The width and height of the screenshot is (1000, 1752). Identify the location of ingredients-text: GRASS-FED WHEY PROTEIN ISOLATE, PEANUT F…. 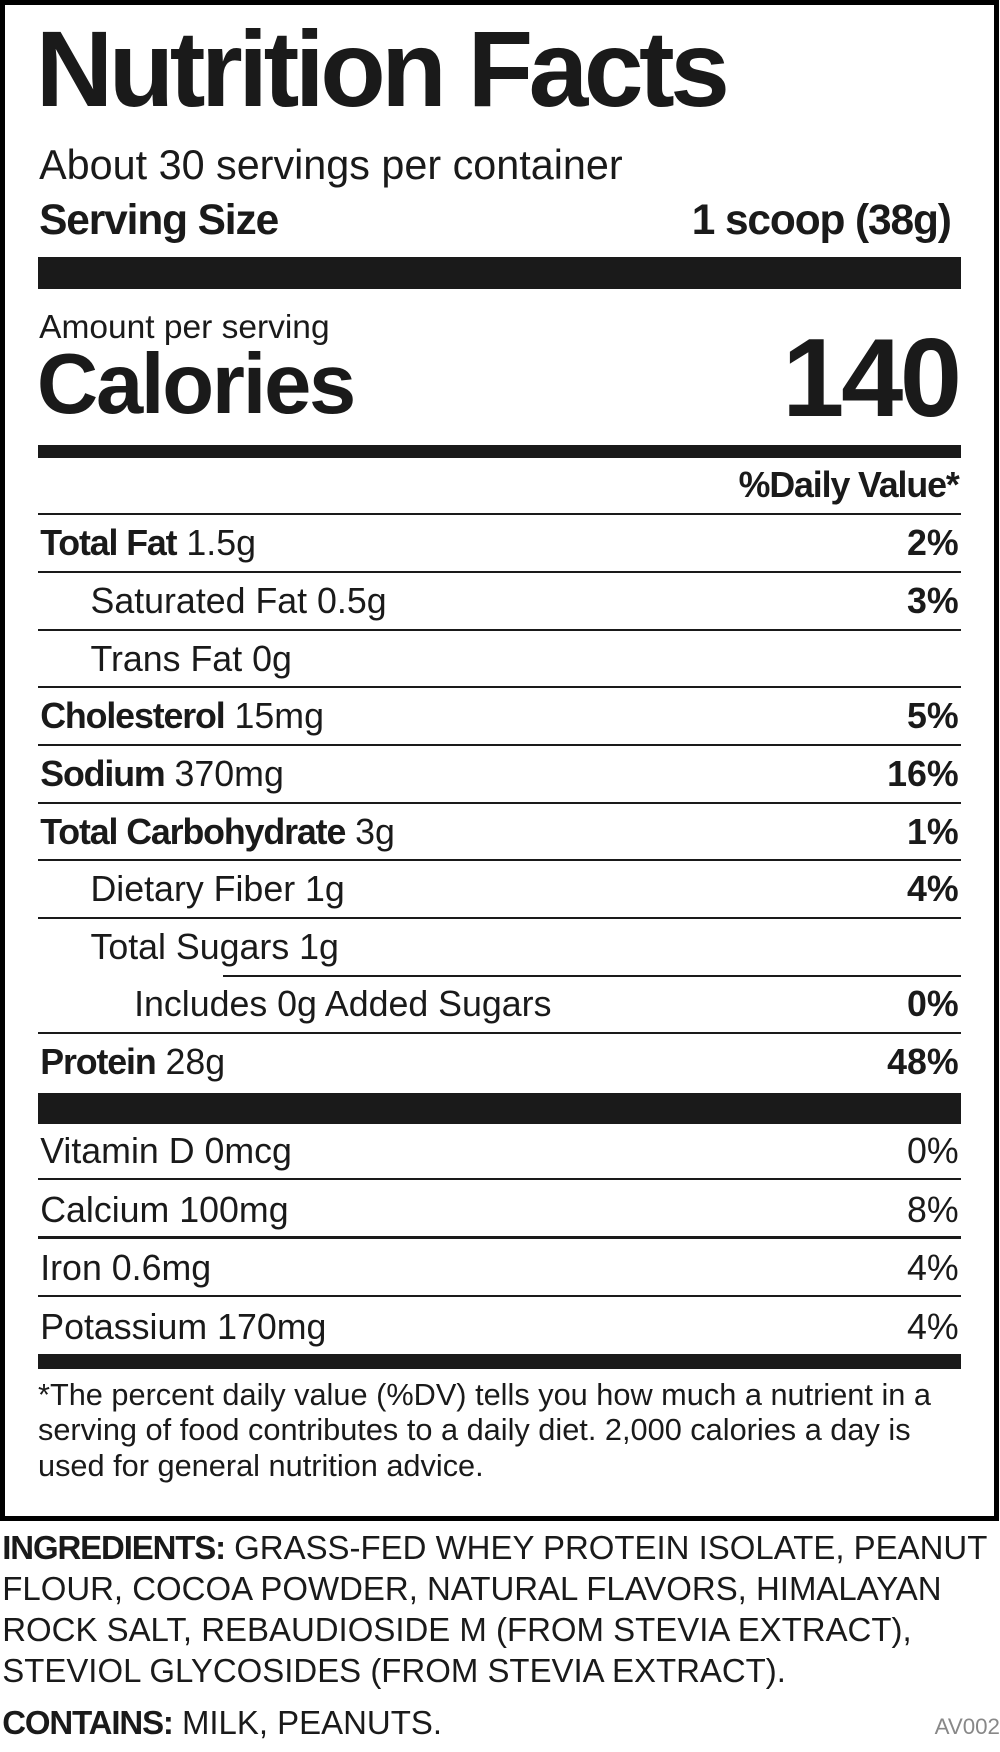
(494, 1609).